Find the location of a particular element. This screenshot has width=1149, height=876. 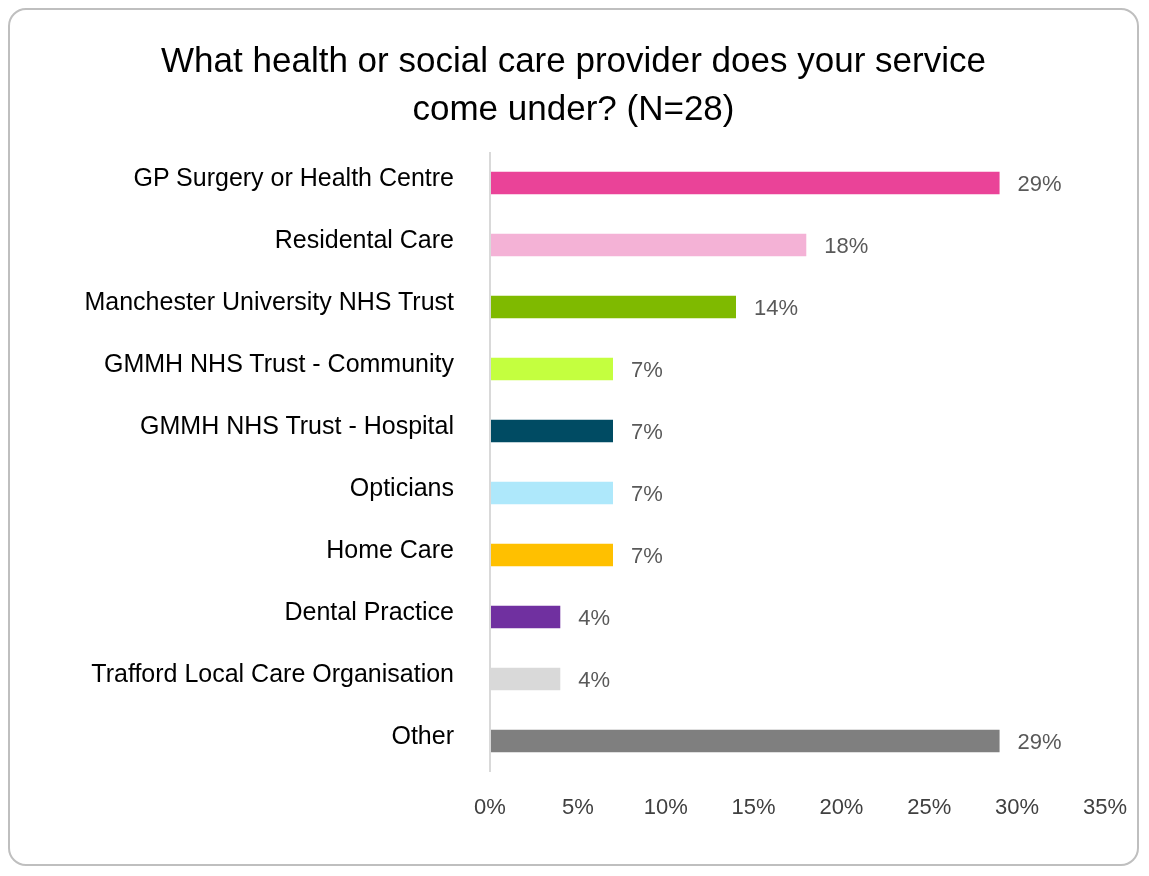

data-label: 14% is located at coordinates (776, 307).